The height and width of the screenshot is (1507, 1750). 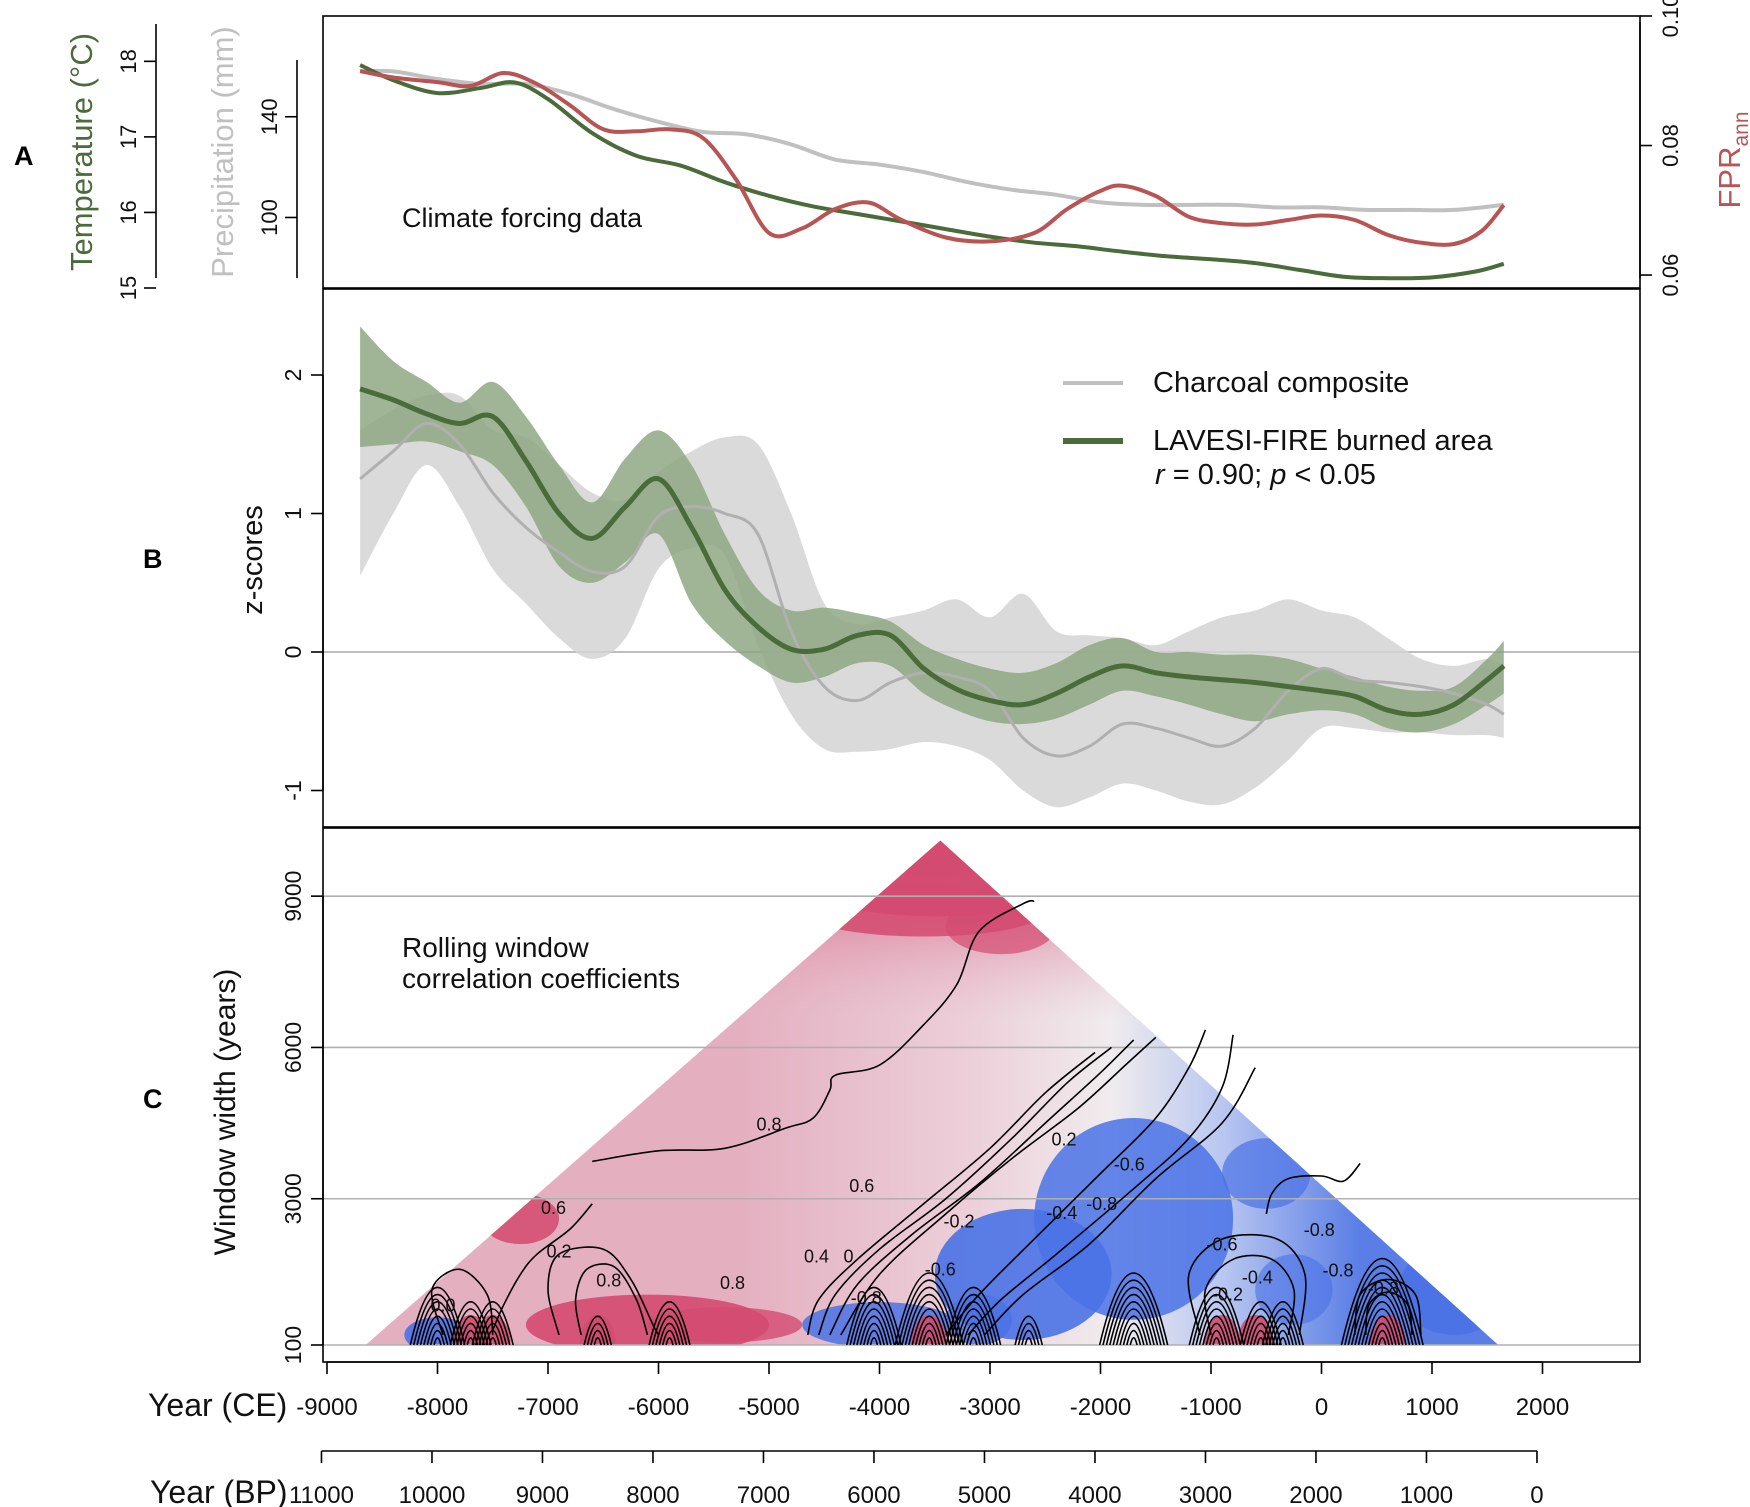 What do you see at coordinates (128, 288) in the screenshot?
I see `tick-label: 15` at bounding box center [128, 288].